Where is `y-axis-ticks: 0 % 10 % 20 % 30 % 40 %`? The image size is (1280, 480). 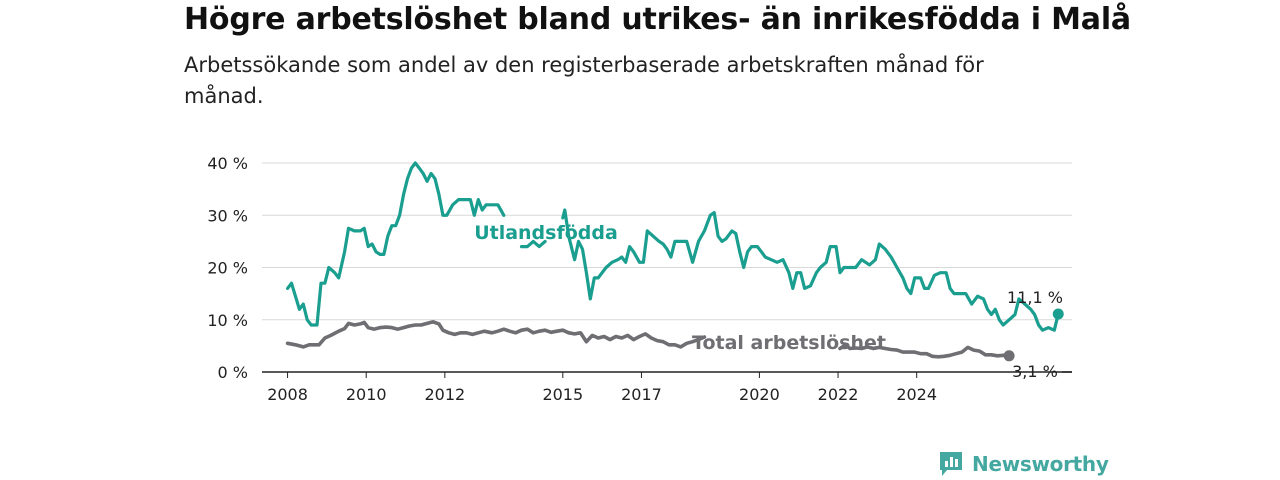 y-axis-ticks: 0 % 10 % 20 % 30 % 40 % is located at coordinates (227, 268).